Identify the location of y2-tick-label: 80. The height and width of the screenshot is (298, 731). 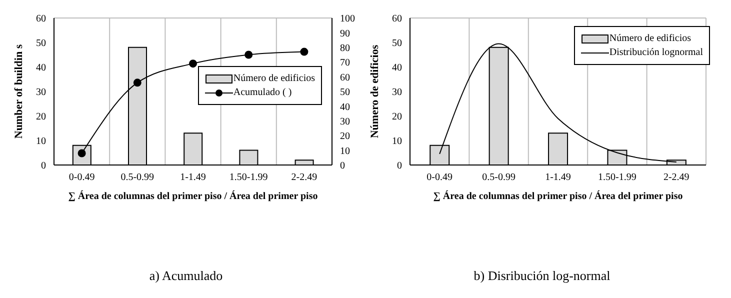
(345, 48).